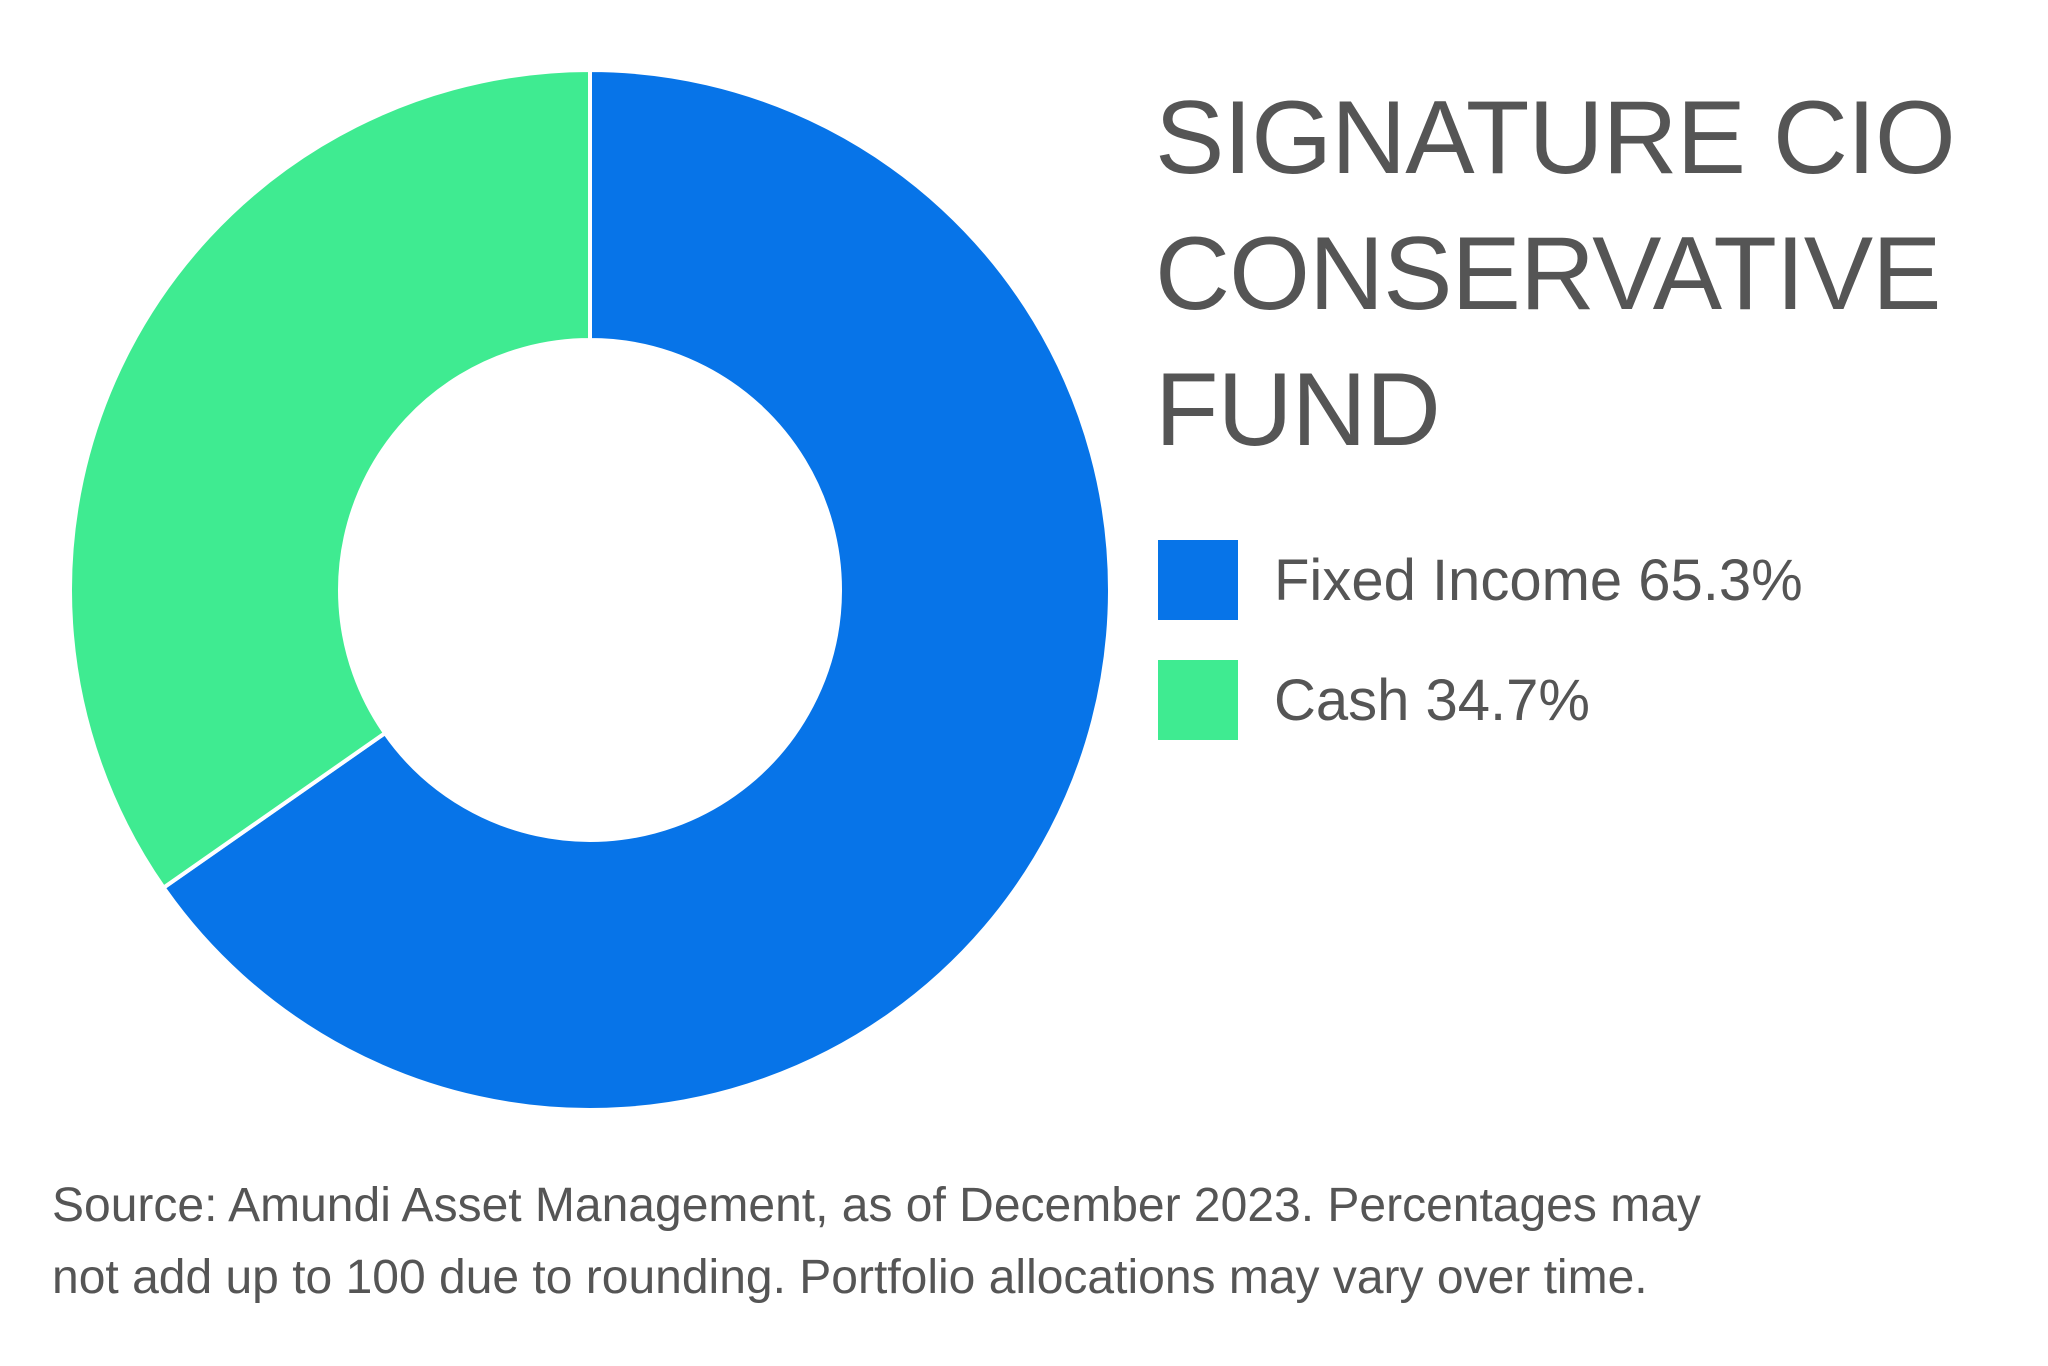  What do you see at coordinates (1198, 700) in the screenshot?
I see `legend-swatch-cash` at bounding box center [1198, 700].